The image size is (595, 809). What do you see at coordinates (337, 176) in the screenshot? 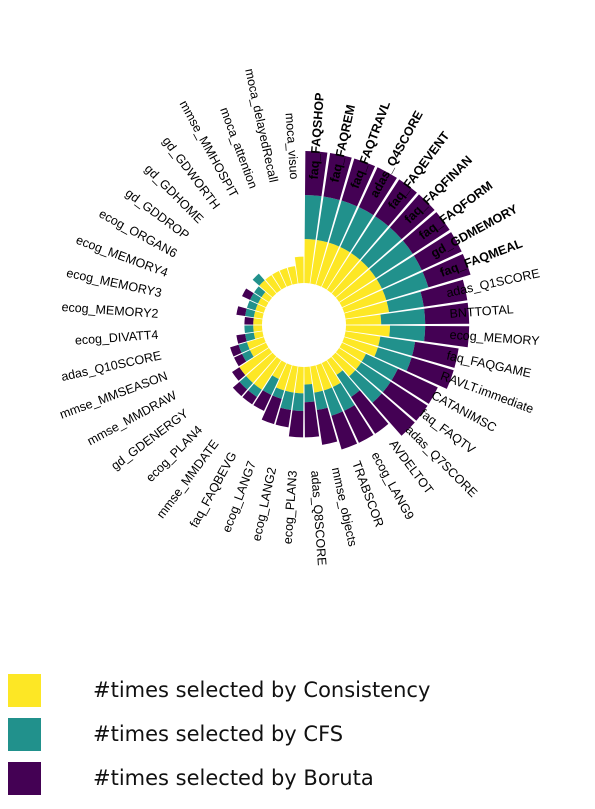
I see `bar-segment-faq-faqrem-boruta` at bounding box center [337, 176].